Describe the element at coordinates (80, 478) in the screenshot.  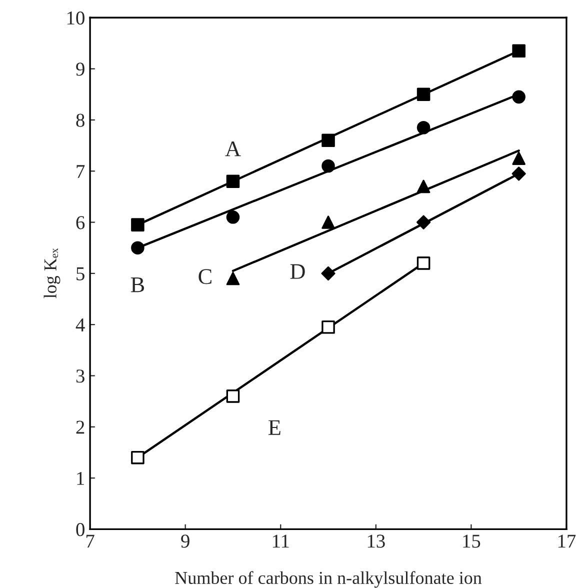
I see `y-tick-label: 1` at that location.